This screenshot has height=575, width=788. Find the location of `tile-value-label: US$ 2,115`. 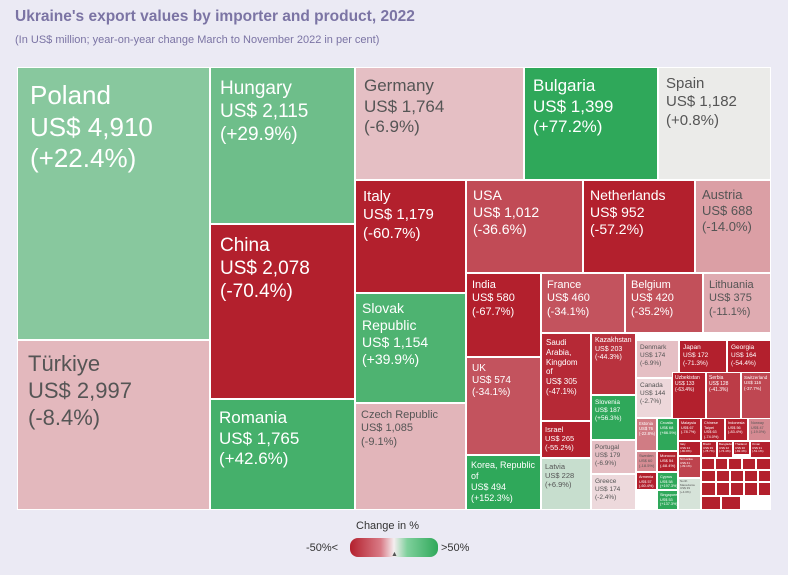

tile-value-label: US$ 2,115 is located at coordinates (264, 112).